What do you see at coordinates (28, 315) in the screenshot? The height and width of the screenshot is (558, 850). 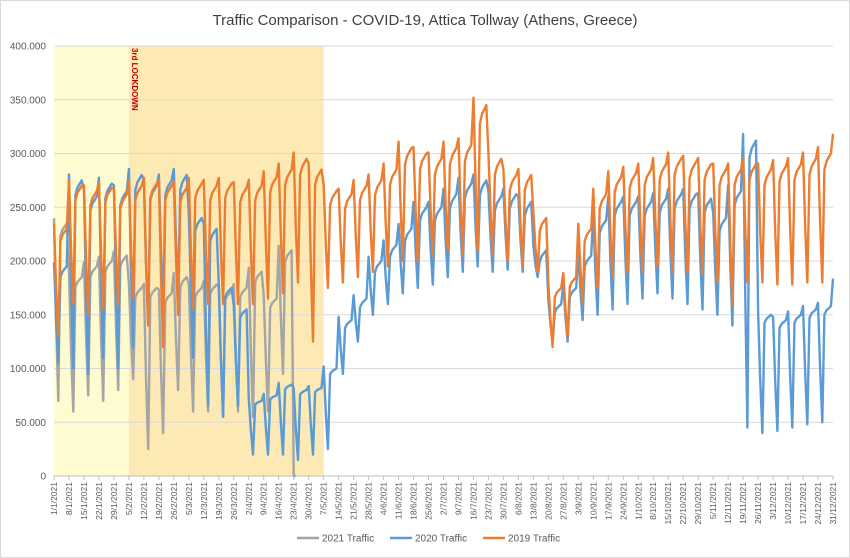 I see `y-tick-label: 150.000` at bounding box center [28, 315].